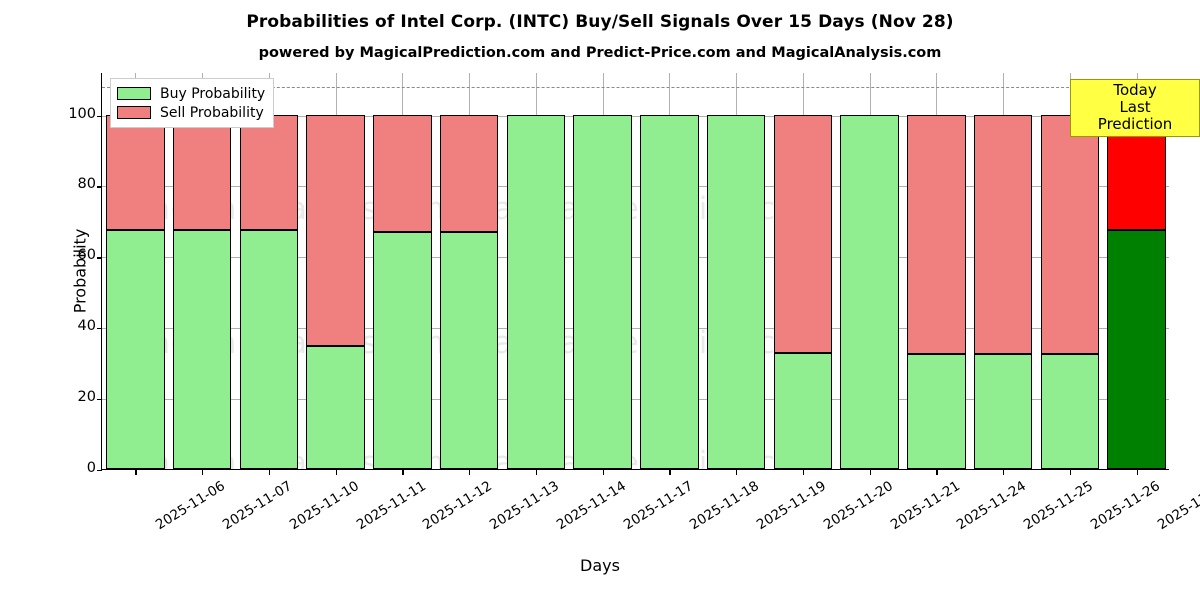  What do you see at coordinates (134, 93) in the screenshot?
I see `legend-swatch-buy` at bounding box center [134, 93].